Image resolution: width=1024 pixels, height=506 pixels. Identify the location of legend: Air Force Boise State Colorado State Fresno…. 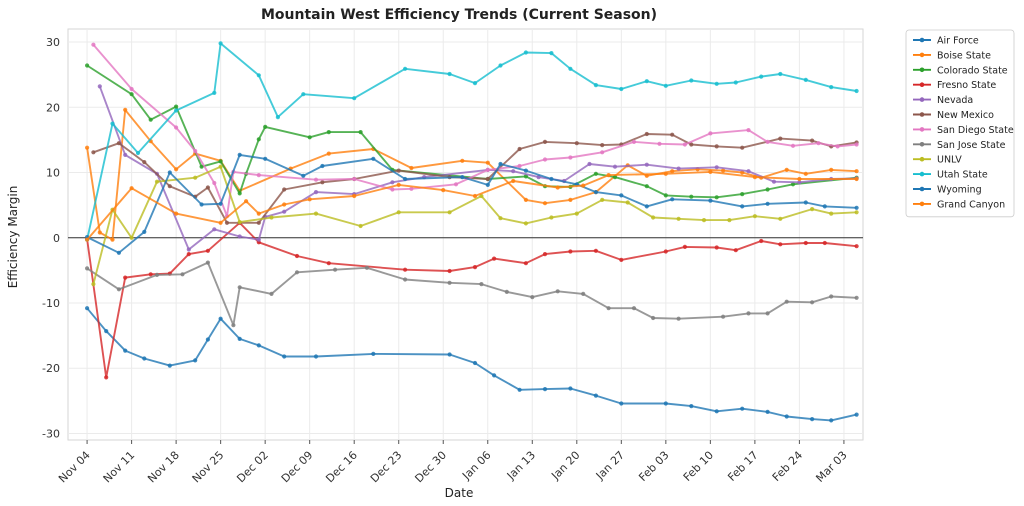
(960, 123).